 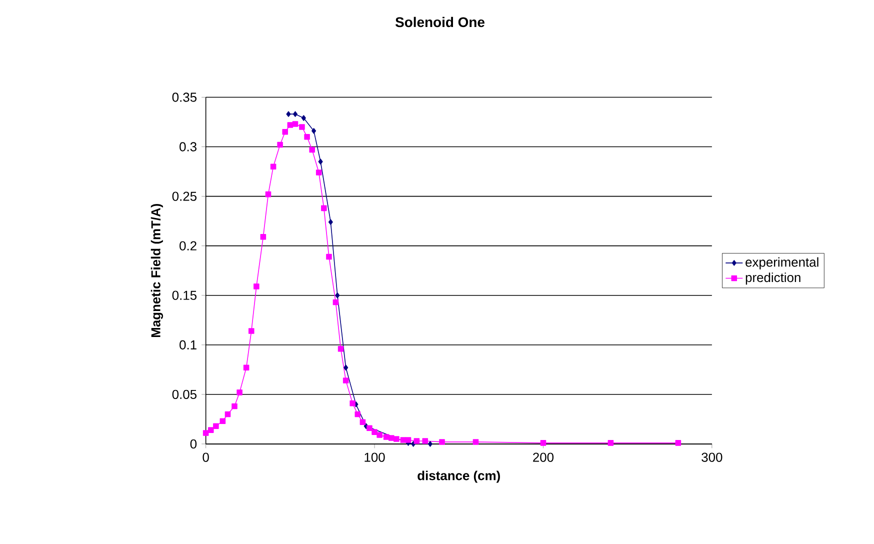 What do you see at coordinates (184, 394) in the screenshot?
I see `y-tick-label: 0.05` at bounding box center [184, 394].